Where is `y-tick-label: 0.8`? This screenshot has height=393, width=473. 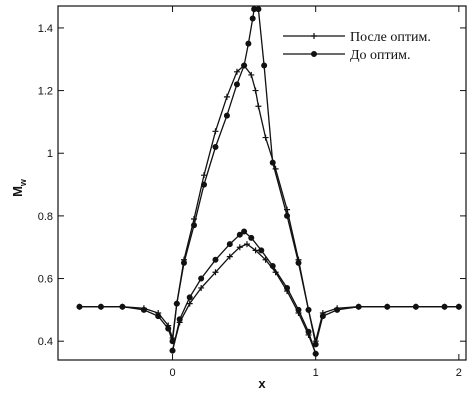 y-tick-label: 0.8 is located at coordinates (45, 217).